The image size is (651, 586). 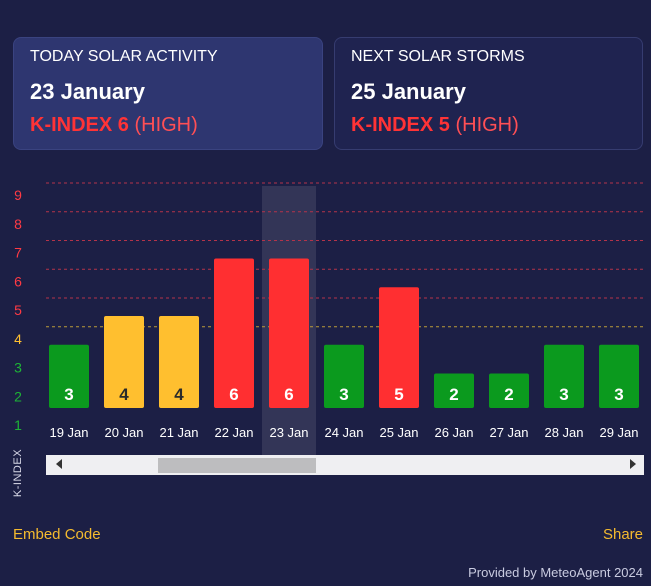 What do you see at coordinates (18, 368) in the screenshot?
I see `y-tick-label: 3` at bounding box center [18, 368].